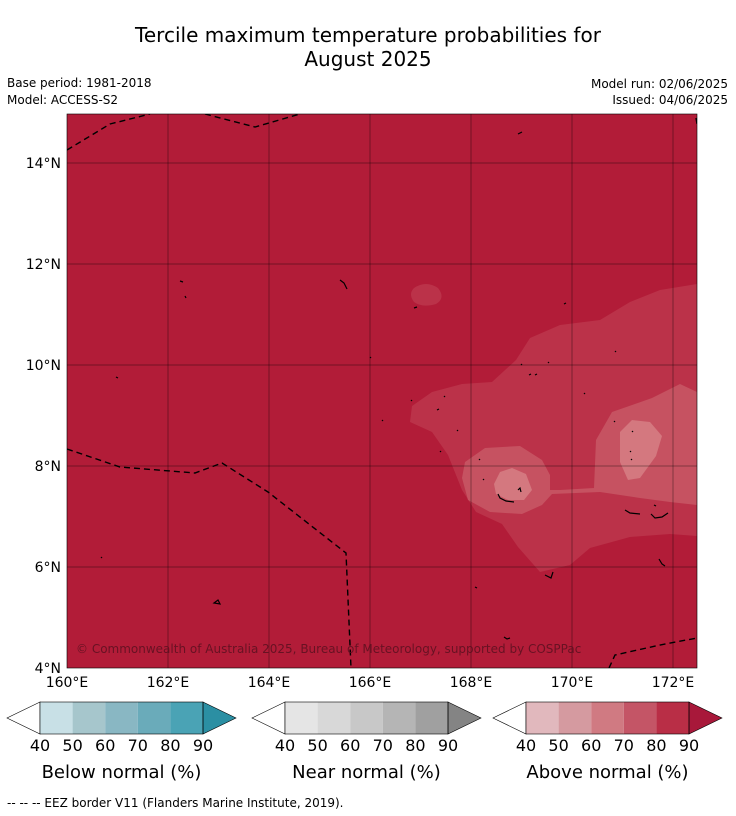  What do you see at coordinates (168, 683) in the screenshot?
I see `lon-tick: 162°E` at bounding box center [168, 683].